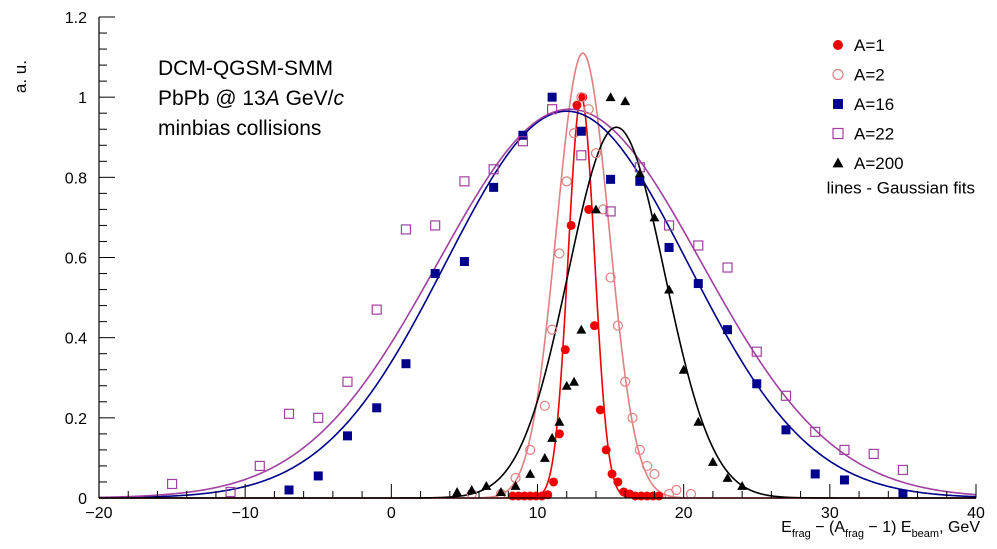 This screenshot has height=549, width=997. I want to click on legend-label-A16: A=16, so click(874, 104).